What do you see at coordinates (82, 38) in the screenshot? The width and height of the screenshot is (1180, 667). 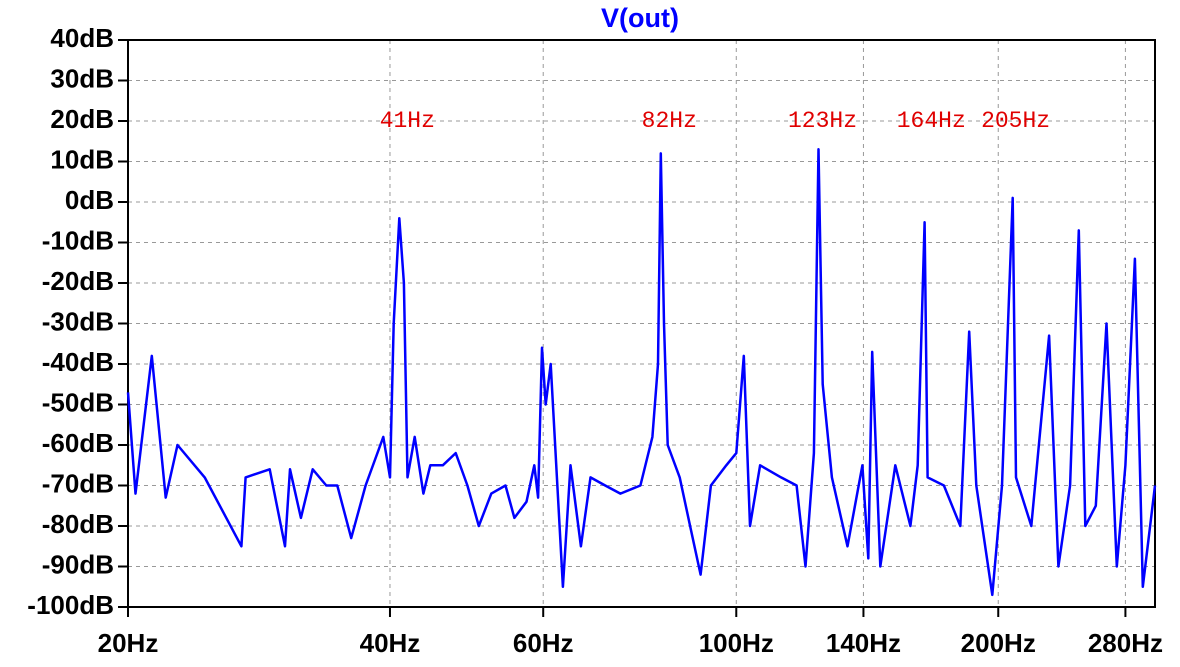 I see `y-tick-label: 40dB` at bounding box center [82, 38].